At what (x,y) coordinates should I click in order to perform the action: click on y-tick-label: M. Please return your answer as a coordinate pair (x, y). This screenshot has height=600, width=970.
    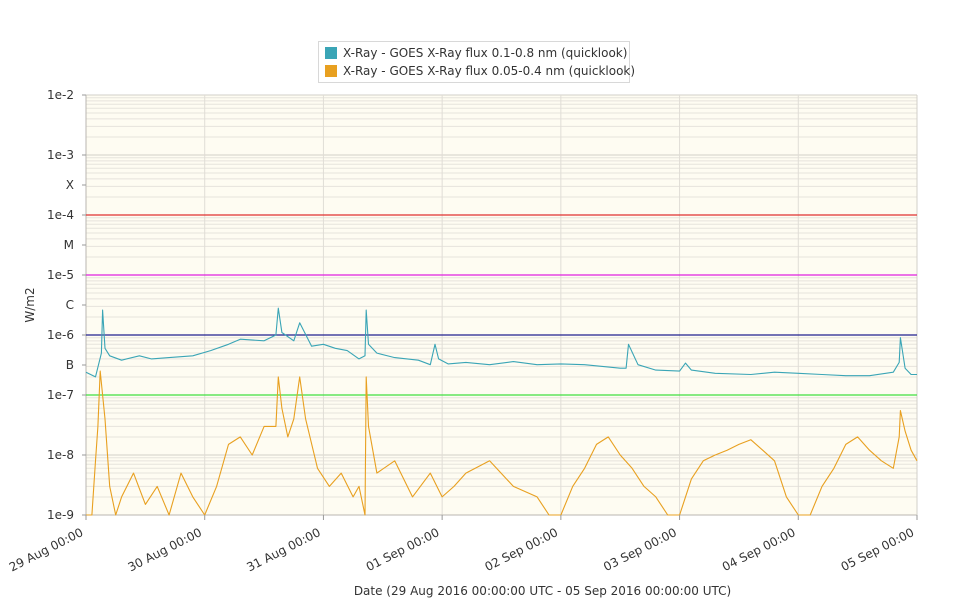
    Looking at the image, I should click on (69, 245).